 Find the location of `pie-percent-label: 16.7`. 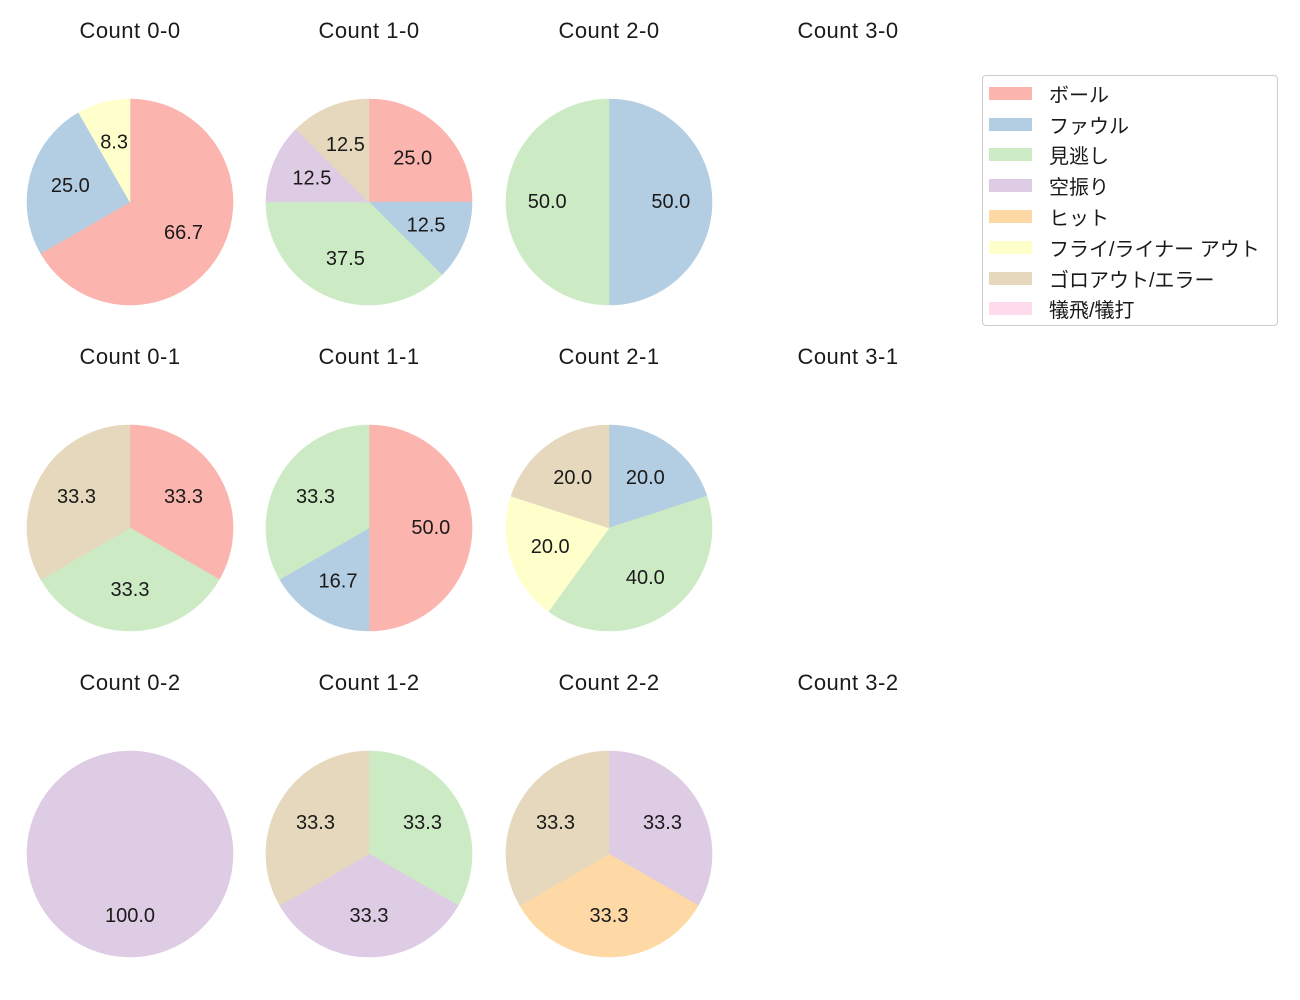

pie-percent-label: 16.7 is located at coordinates (338, 582).